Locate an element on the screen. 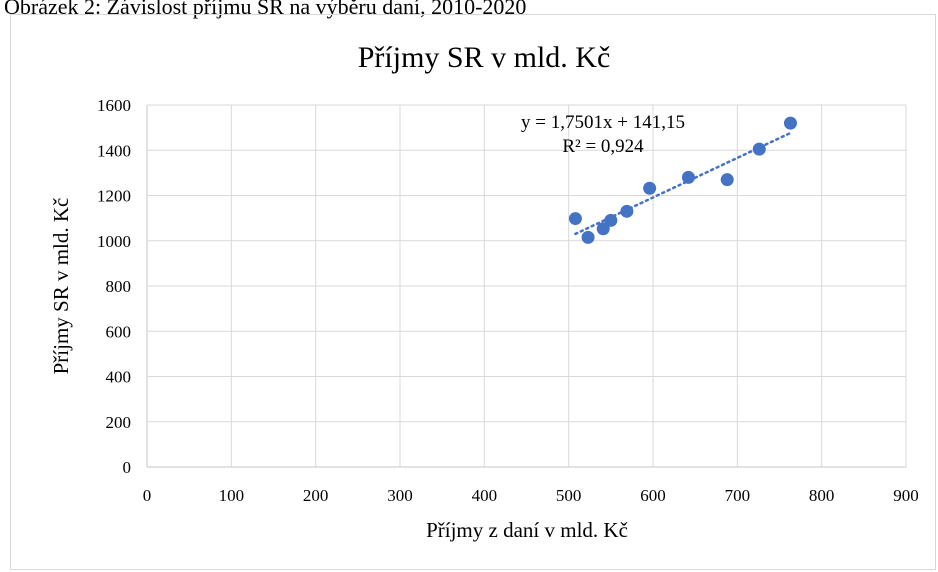  x-tick-label: 800 is located at coordinates (822, 495).